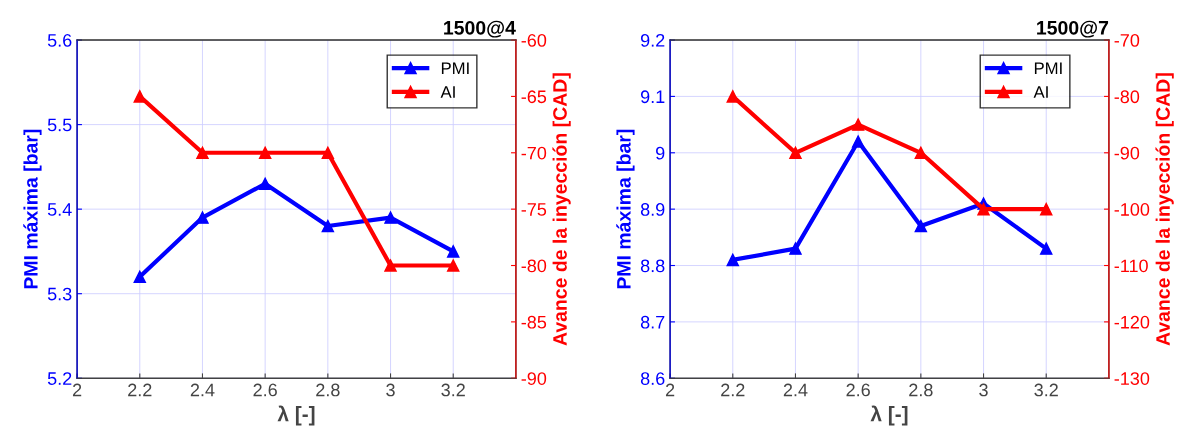  Describe the element at coordinates (59, 209) in the screenshot. I see `y-tick-label: 5.4` at that location.